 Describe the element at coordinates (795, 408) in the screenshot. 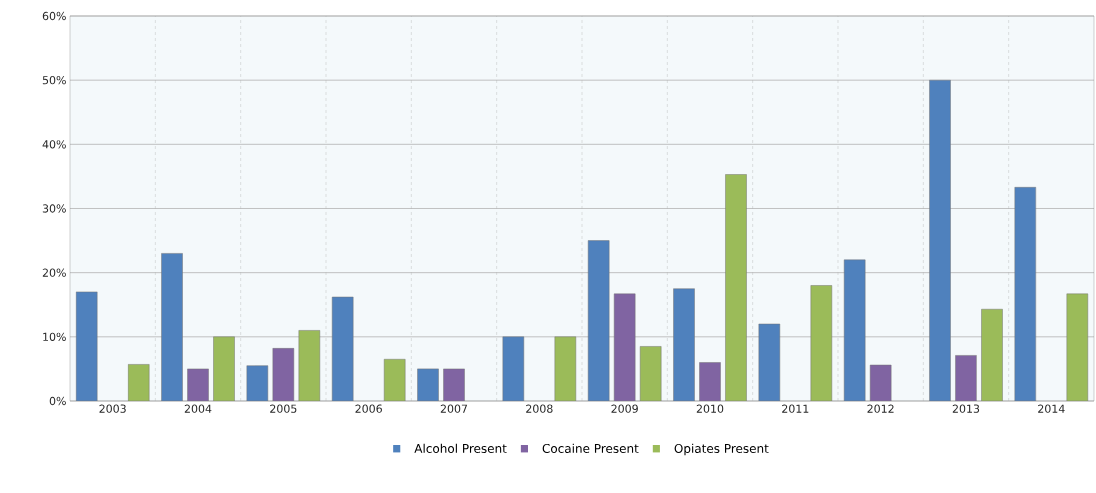

I see `x-tick-label: 2011` at that location.